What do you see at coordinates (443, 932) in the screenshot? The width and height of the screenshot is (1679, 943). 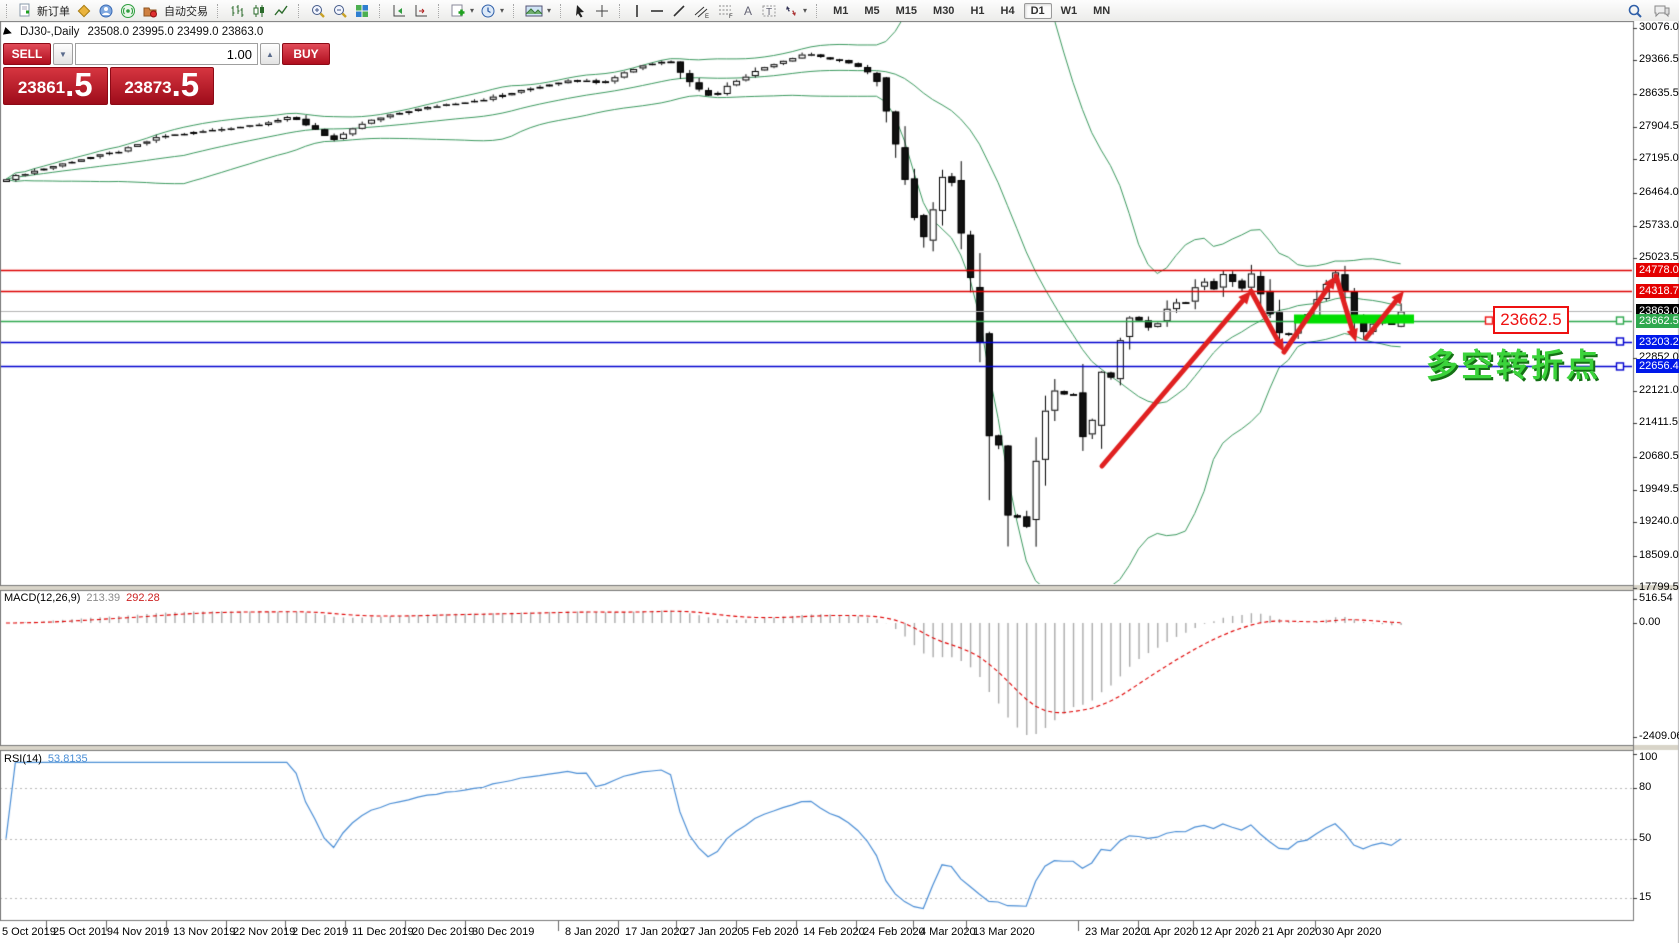 I see `date-axis-label: 20 Dec 2019` at bounding box center [443, 932].